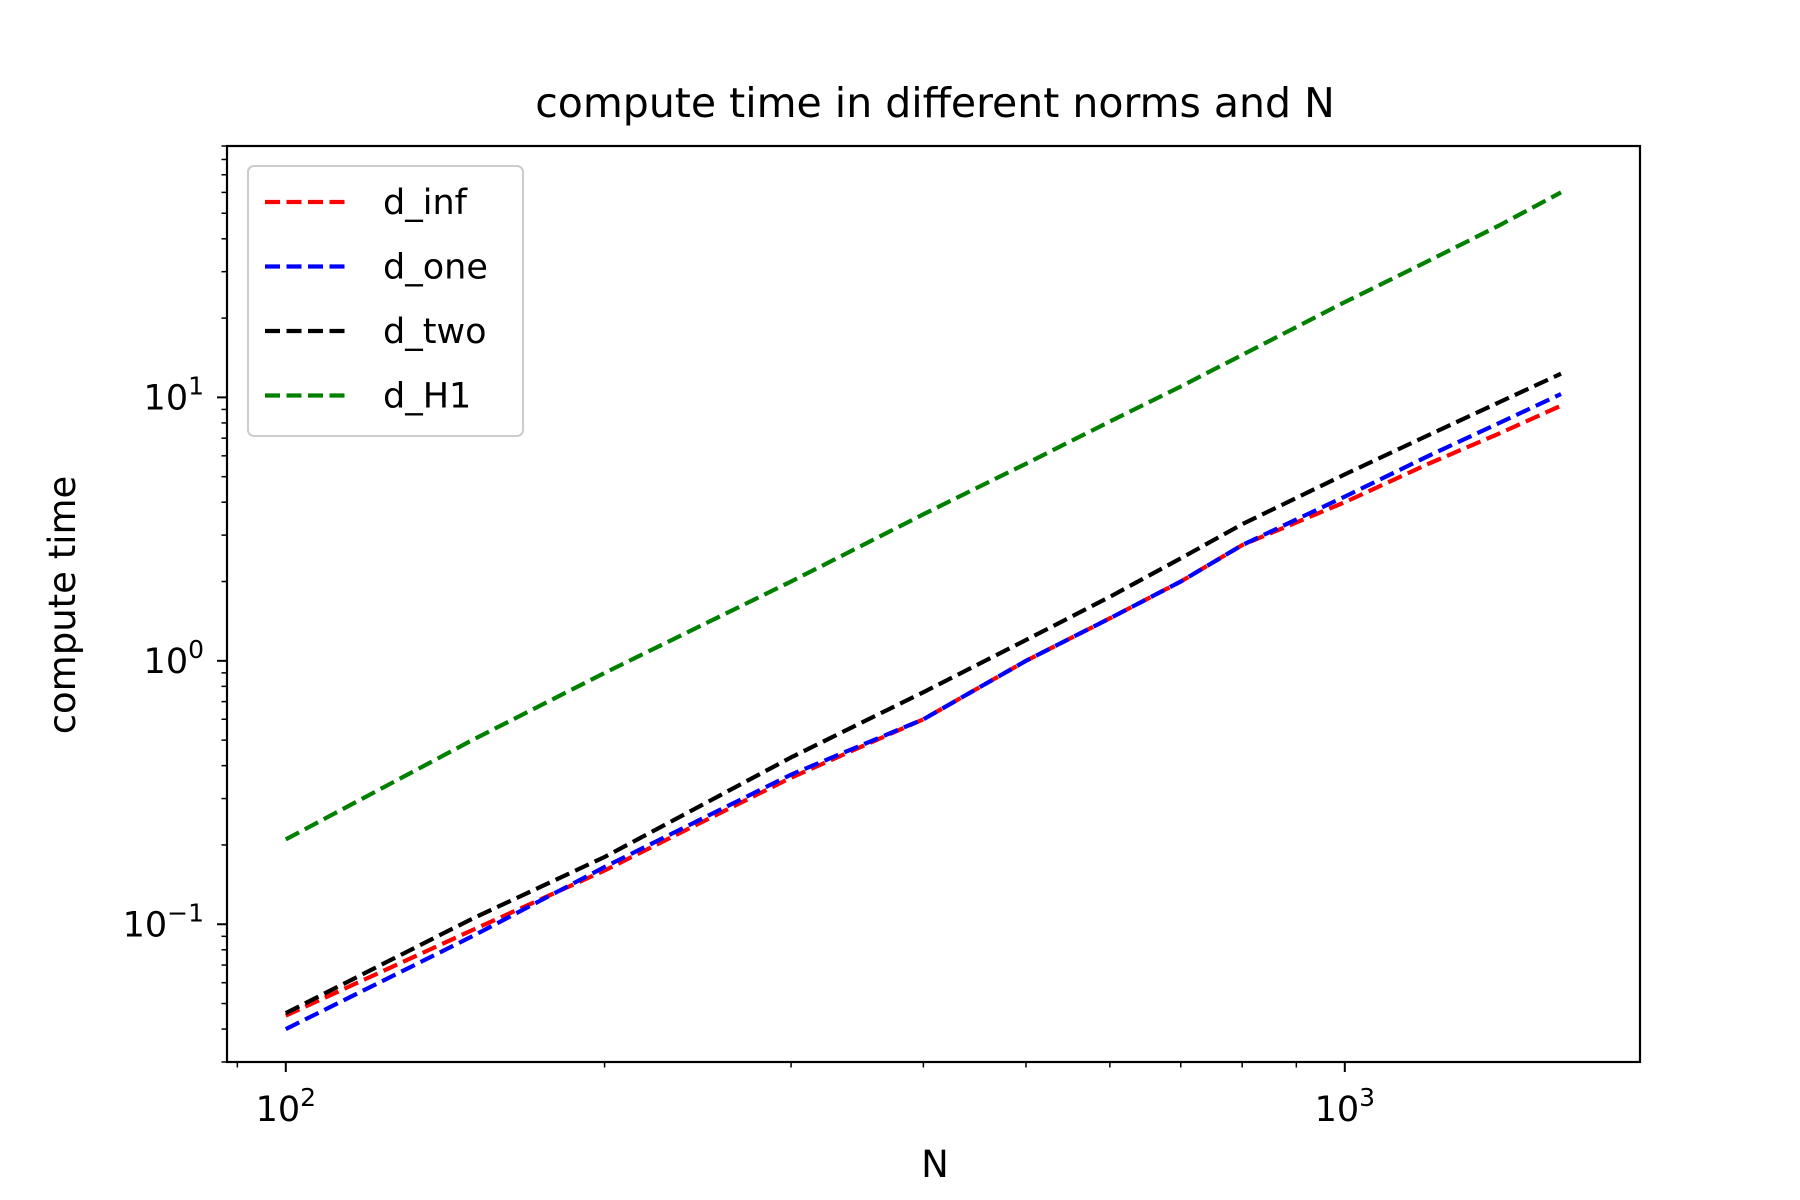 The width and height of the screenshot is (1800, 1200). I want to click on y-tick-label-exponent: −1, so click(185, 912).